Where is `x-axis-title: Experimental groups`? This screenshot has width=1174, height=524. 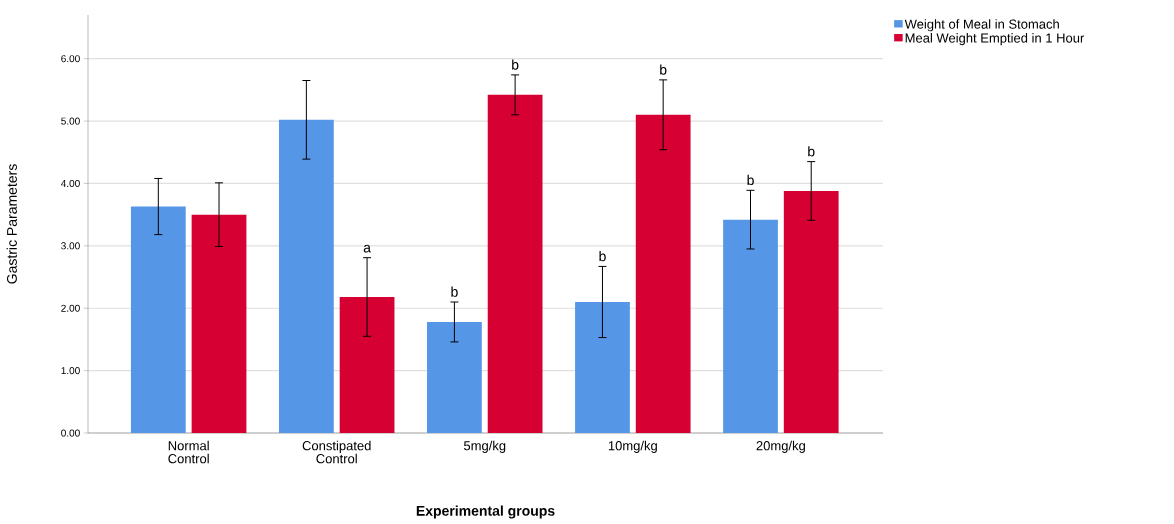
x-axis-title: Experimental groups is located at coordinates (485, 512).